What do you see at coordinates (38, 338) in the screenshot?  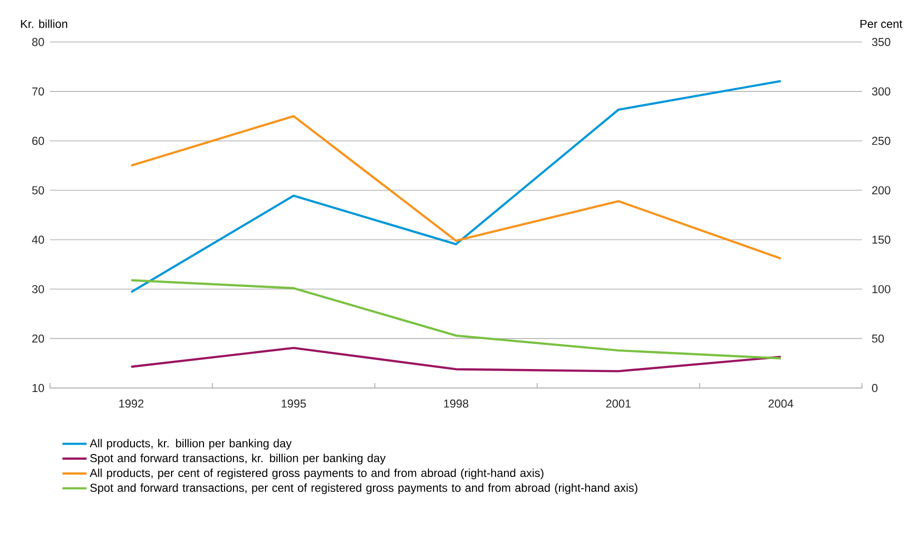 I see `y-tick-label: 20` at bounding box center [38, 338].